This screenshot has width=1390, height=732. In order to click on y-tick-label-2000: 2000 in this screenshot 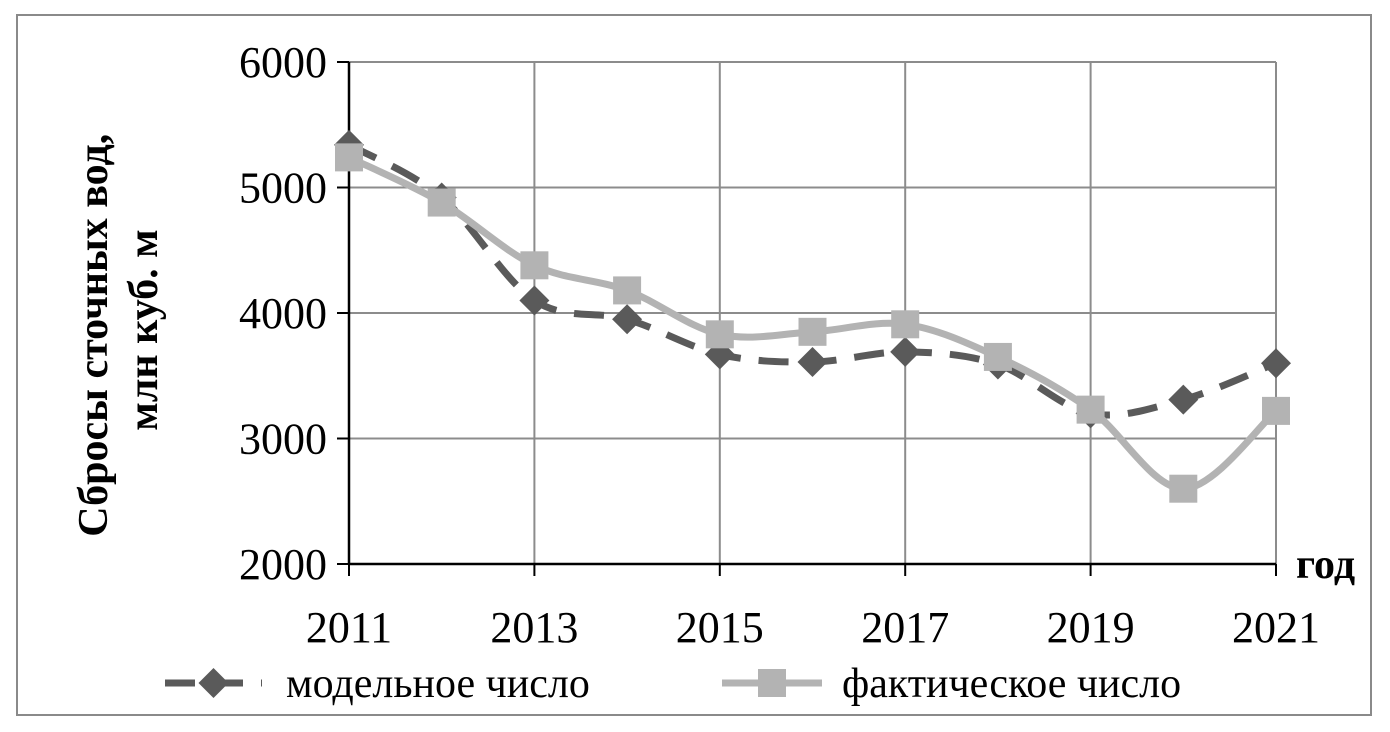, I will do `click(283, 564)`.